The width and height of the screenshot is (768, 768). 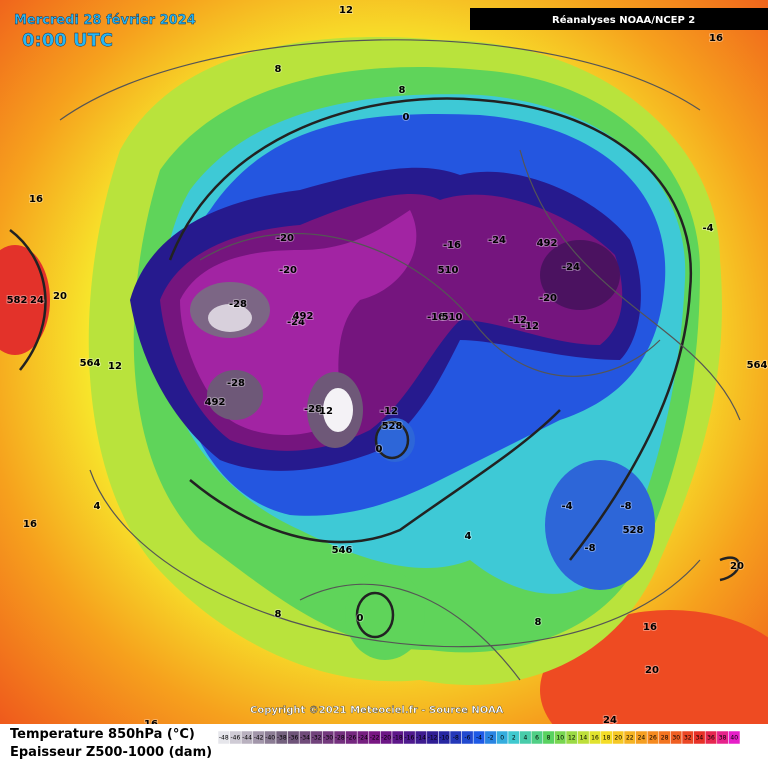 I want to click on colorbar-tick-label: -8, so click(x=456, y=738).